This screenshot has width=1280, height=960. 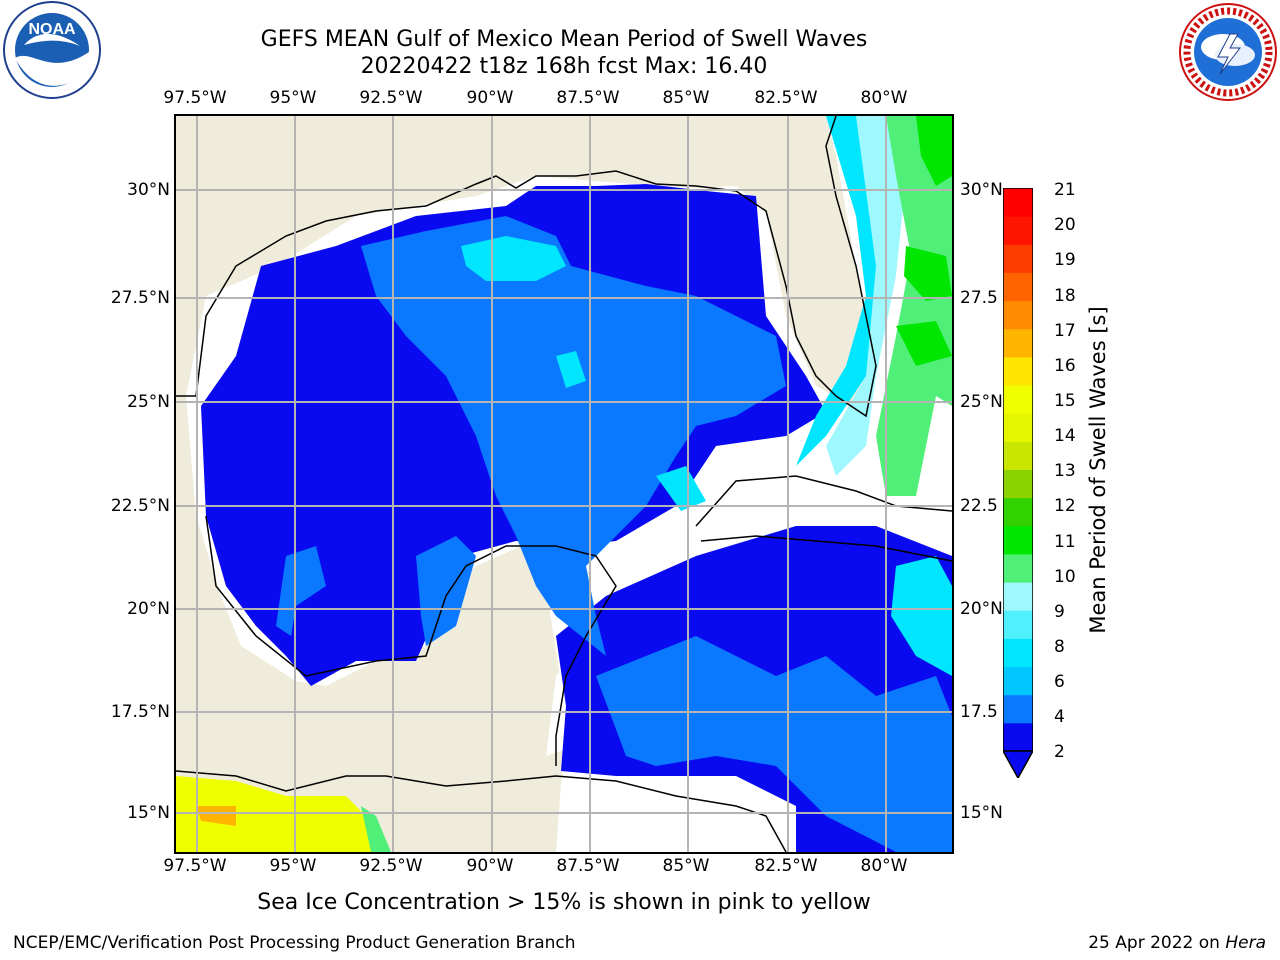 I want to click on lat-label-left: 30°N, so click(x=148, y=190).